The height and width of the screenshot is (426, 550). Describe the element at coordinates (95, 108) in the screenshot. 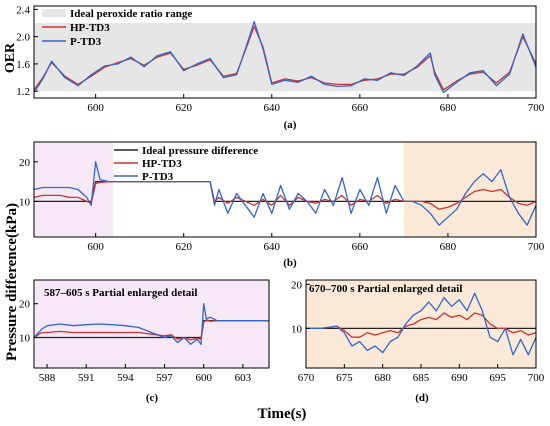

I see `panel-a-xtick-label: 600` at that location.